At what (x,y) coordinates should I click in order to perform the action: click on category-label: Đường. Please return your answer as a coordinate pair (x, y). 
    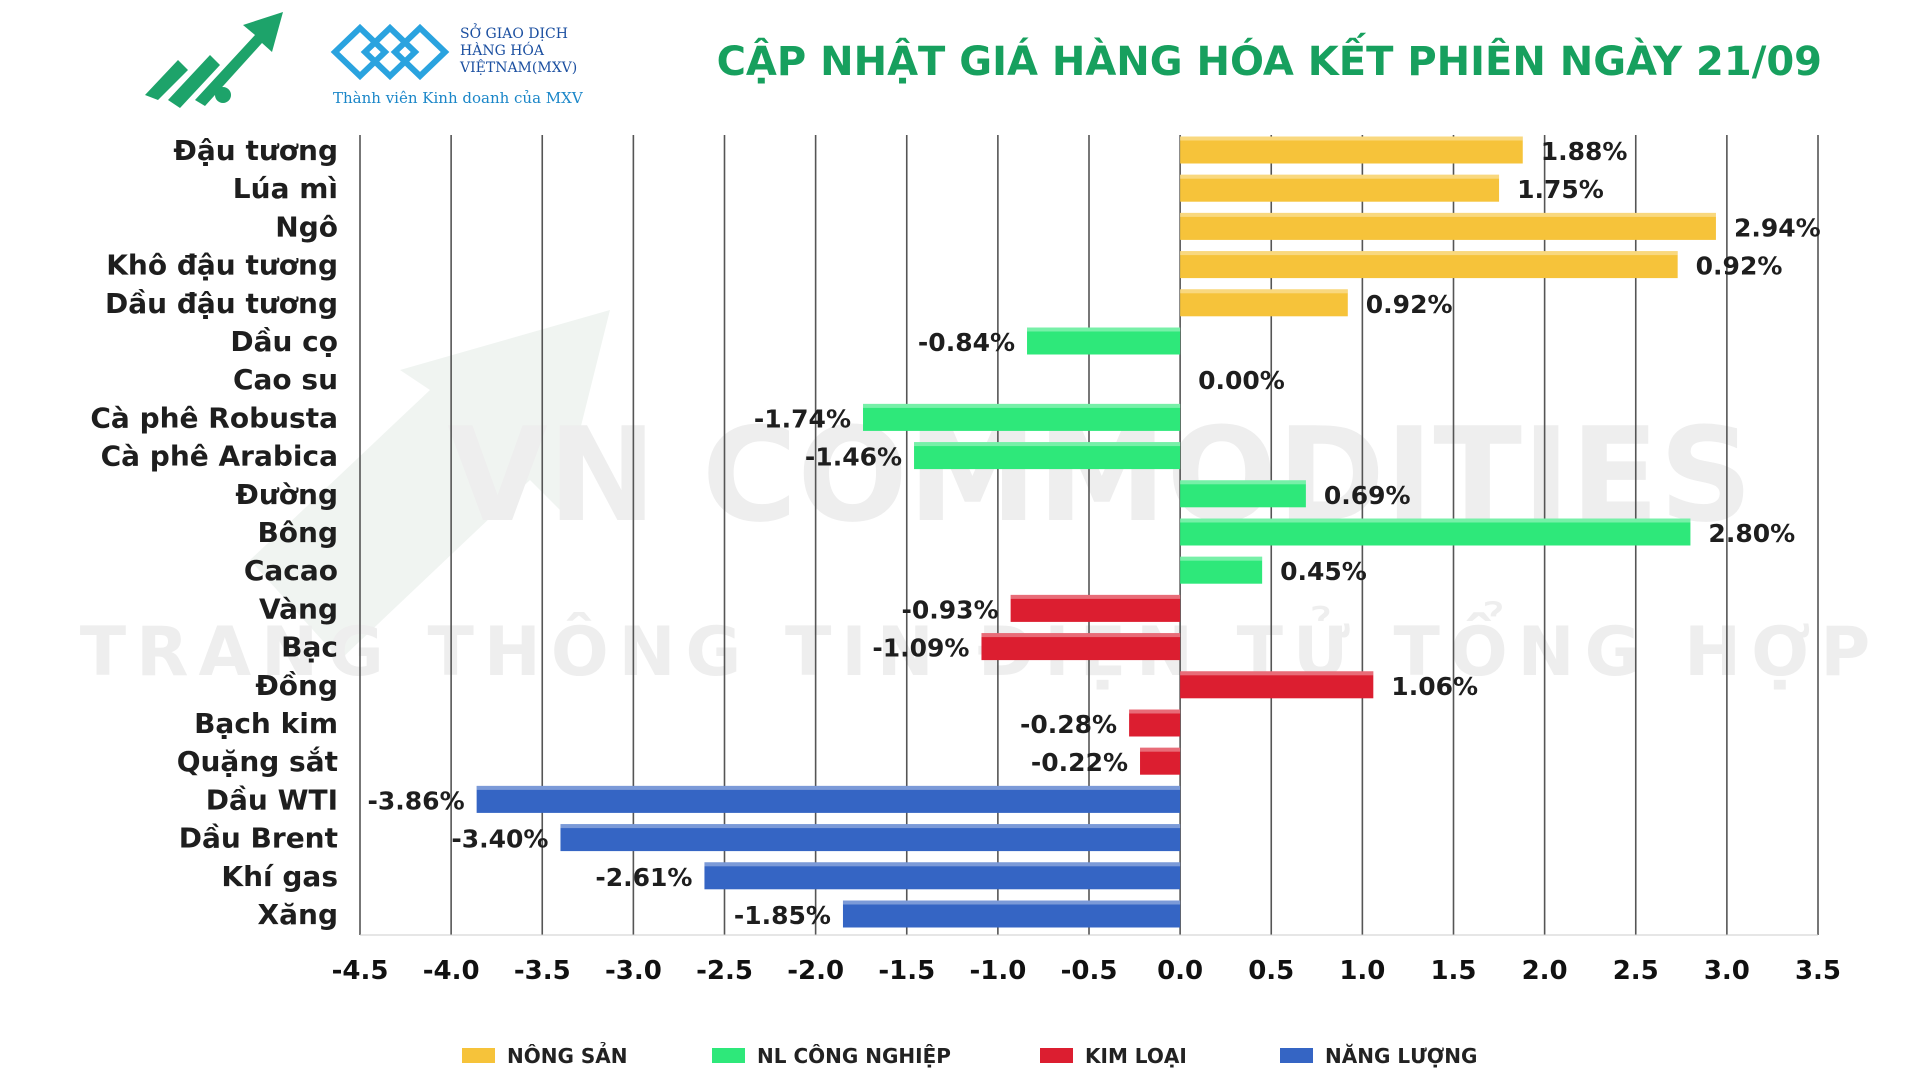
    Looking at the image, I should click on (286, 494).